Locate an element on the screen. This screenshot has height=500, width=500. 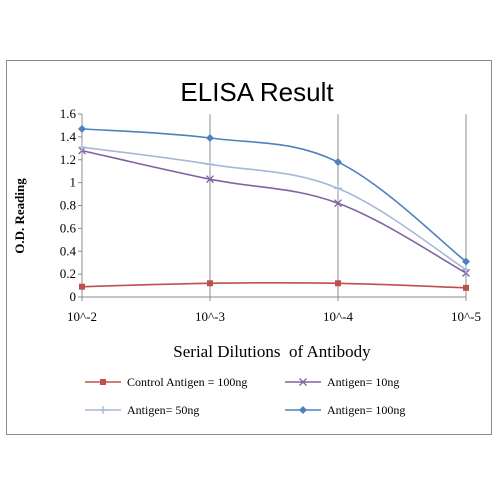
series-line is located at coordinates (274, 285).